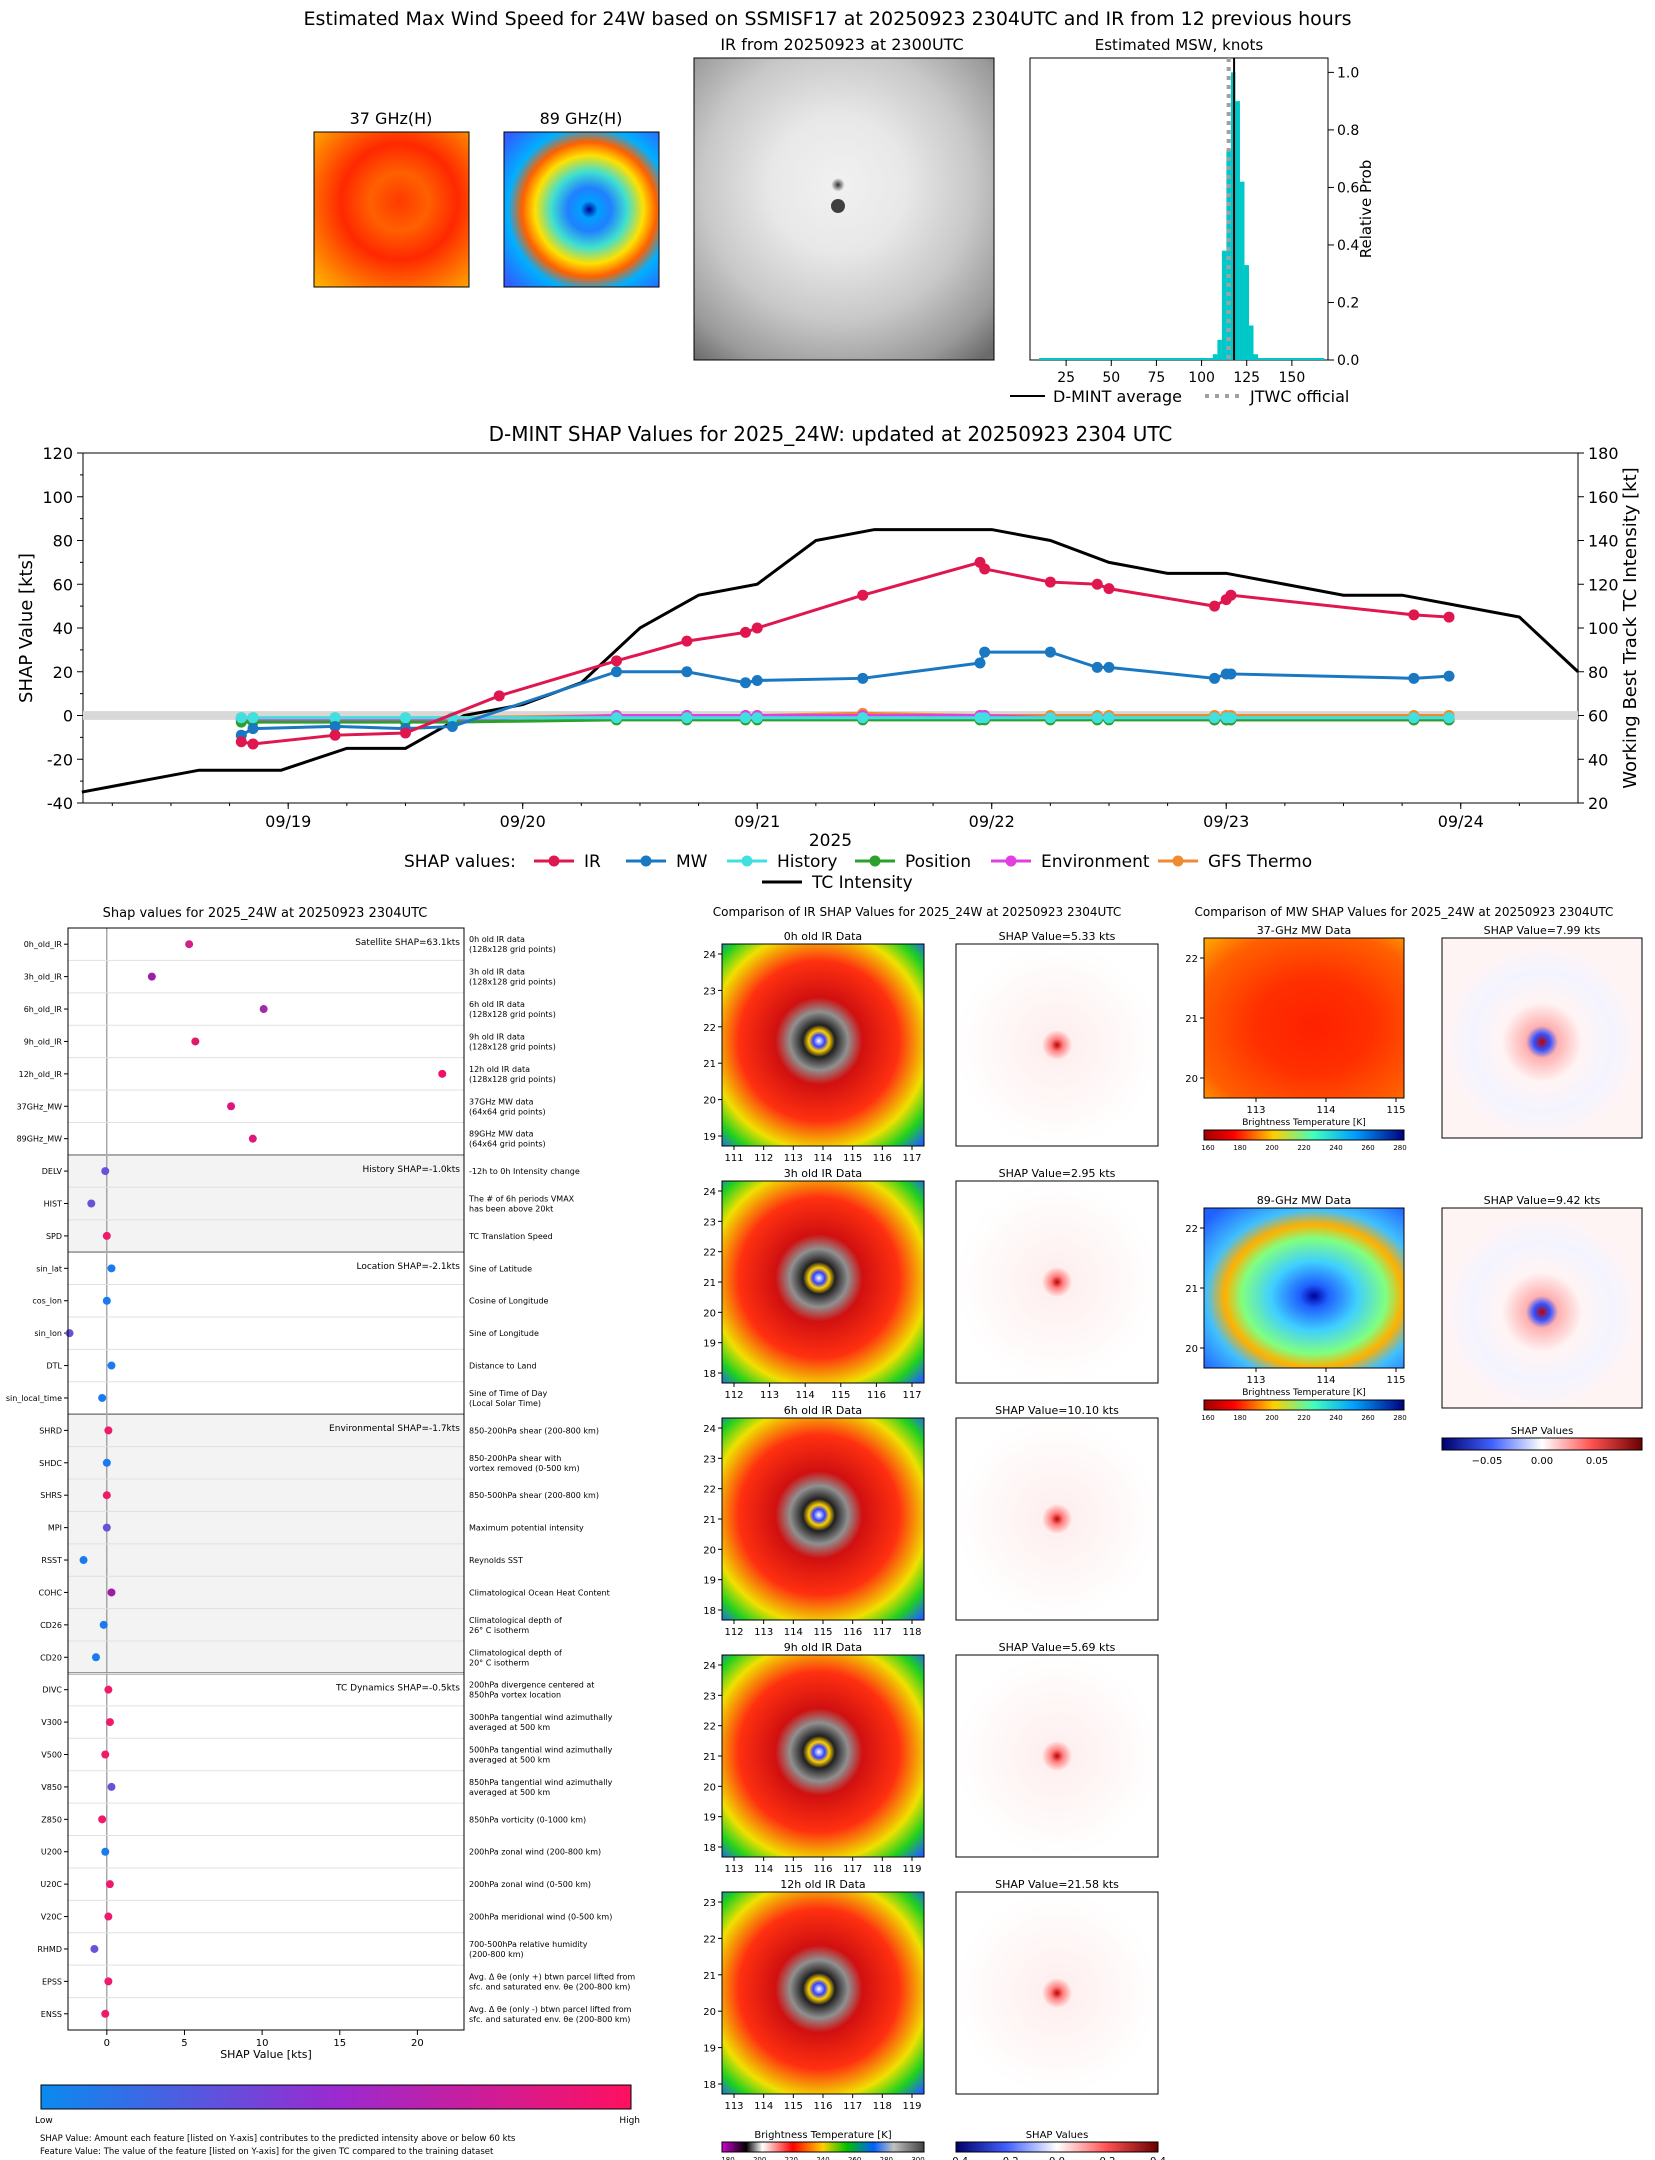 The height and width of the screenshot is (2160, 1655). What do you see at coordinates (759, 2158) in the screenshot?
I see `ir-colorbar-tick: 200` at bounding box center [759, 2158].